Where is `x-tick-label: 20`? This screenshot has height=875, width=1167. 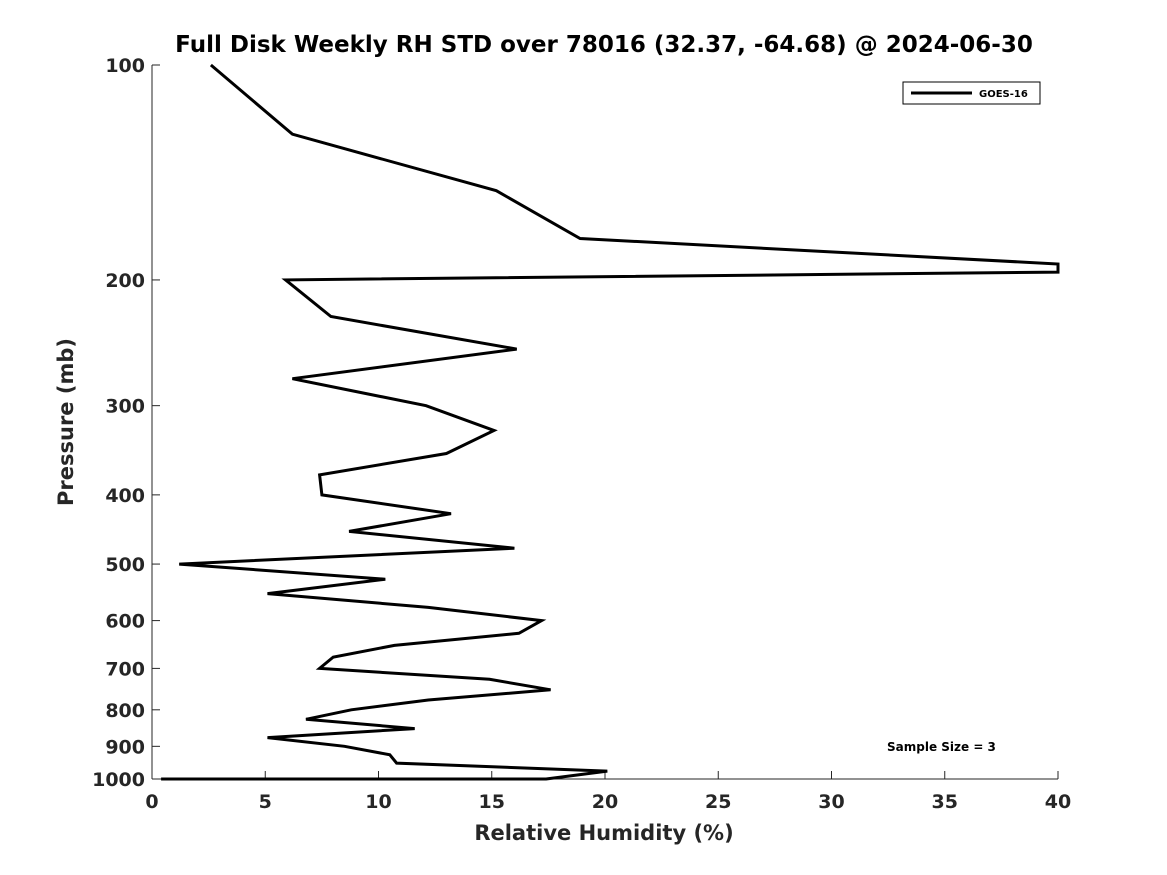
x-tick-label: 20 is located at coordinates (605, 802).